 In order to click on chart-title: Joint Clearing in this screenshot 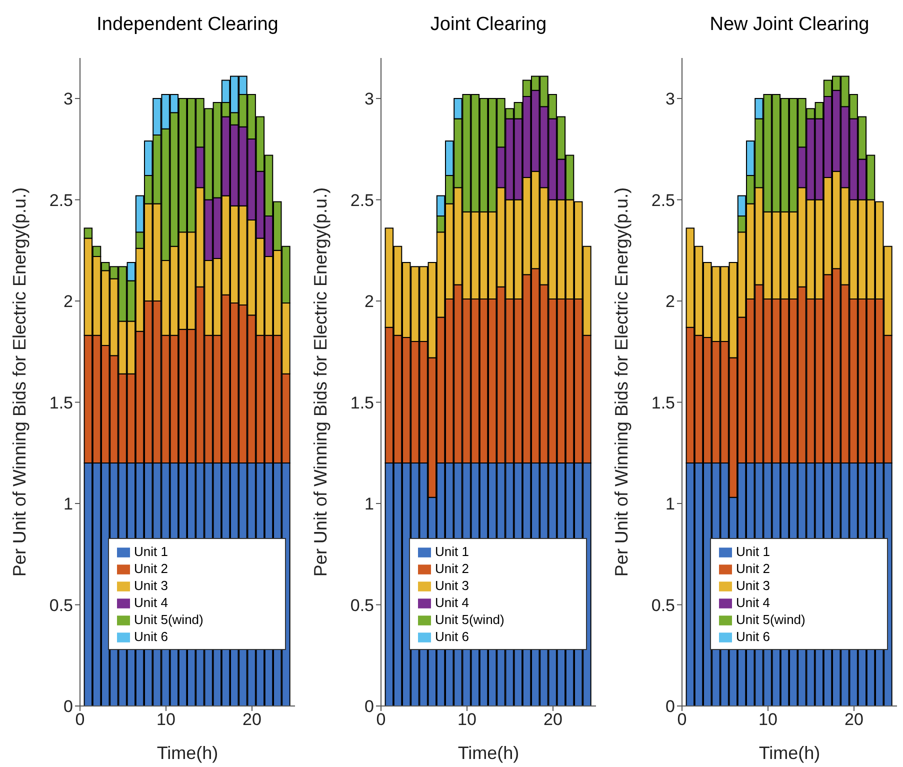, I will do `click(488, 25)`.